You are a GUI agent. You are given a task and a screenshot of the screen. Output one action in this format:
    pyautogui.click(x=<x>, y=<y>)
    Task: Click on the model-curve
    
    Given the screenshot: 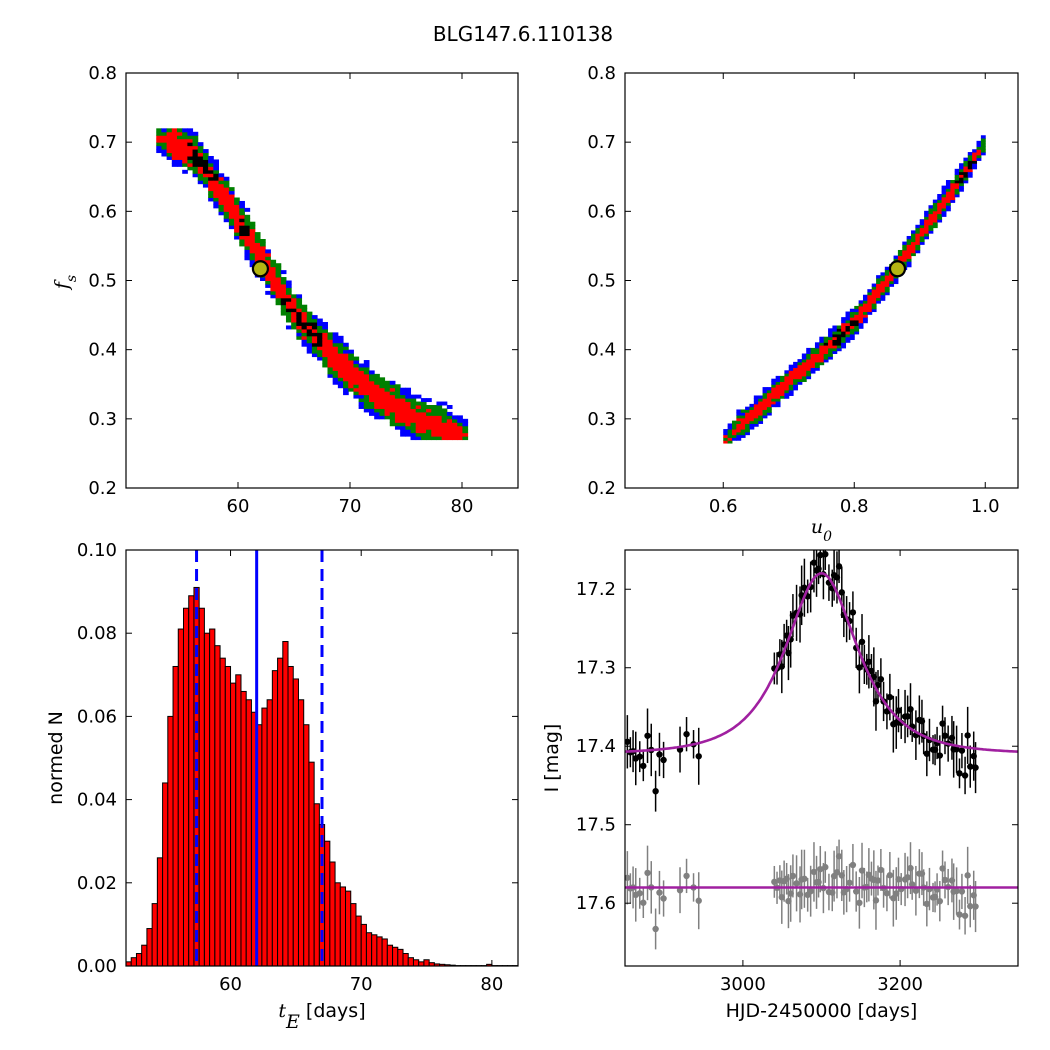 What is the action you would take?
    pyautogui.click(x=821, y=662)
    